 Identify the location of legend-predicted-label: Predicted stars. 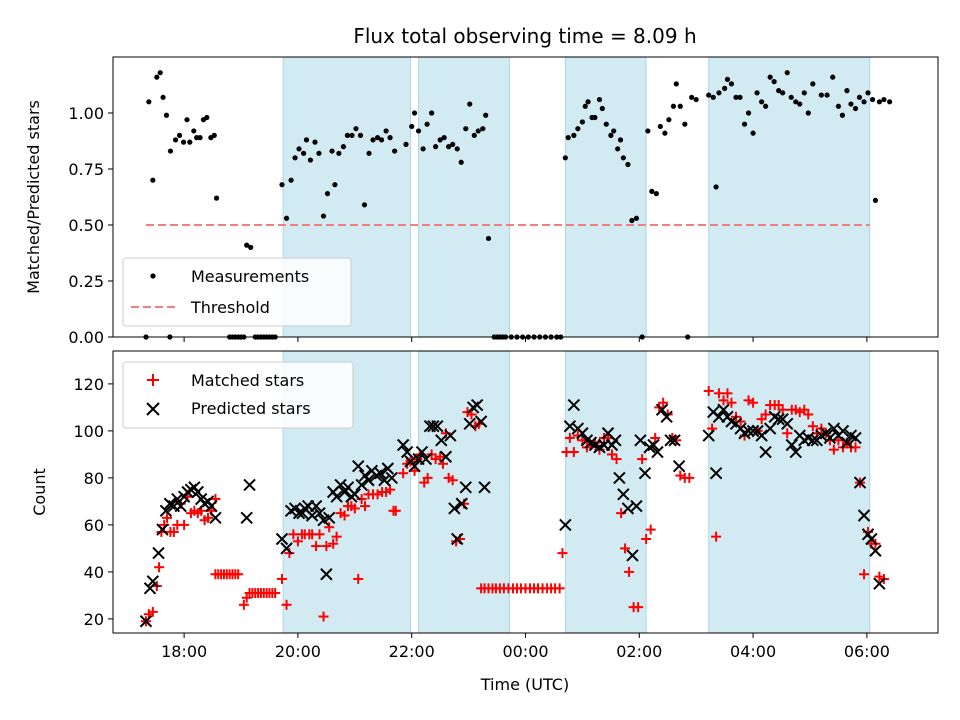
(251, 408).